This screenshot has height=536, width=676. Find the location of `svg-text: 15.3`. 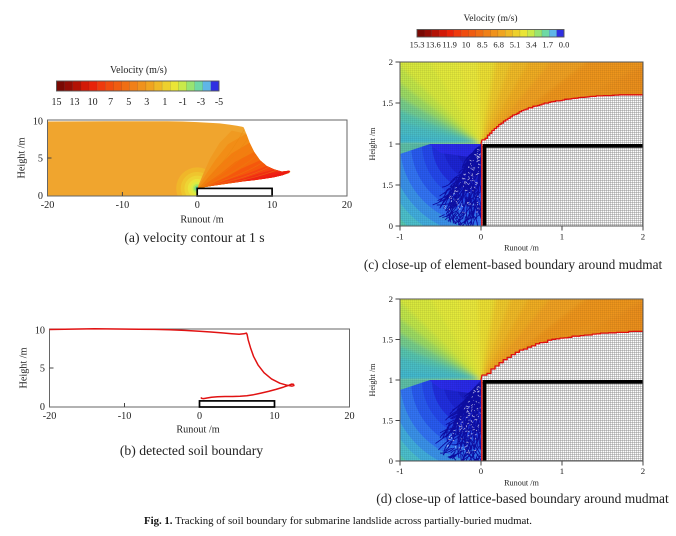

svg-text: 15.3 is located at coordinates (417, 45).